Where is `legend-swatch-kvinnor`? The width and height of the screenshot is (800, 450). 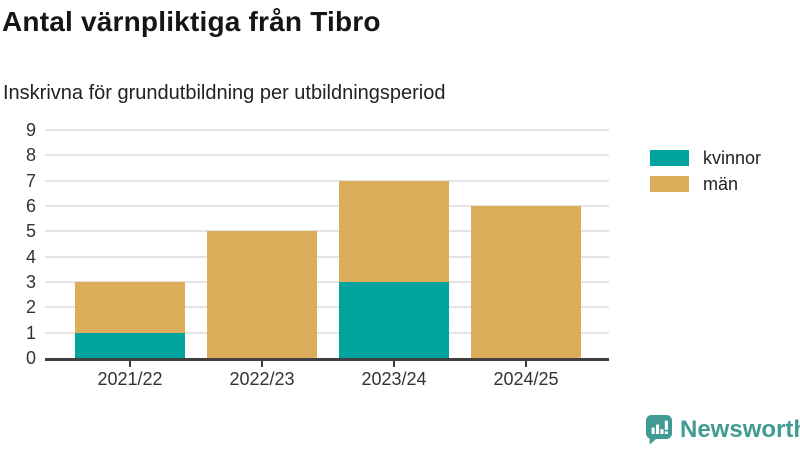
legend-swatch-kvinnor is located at coordinates (669, 158).